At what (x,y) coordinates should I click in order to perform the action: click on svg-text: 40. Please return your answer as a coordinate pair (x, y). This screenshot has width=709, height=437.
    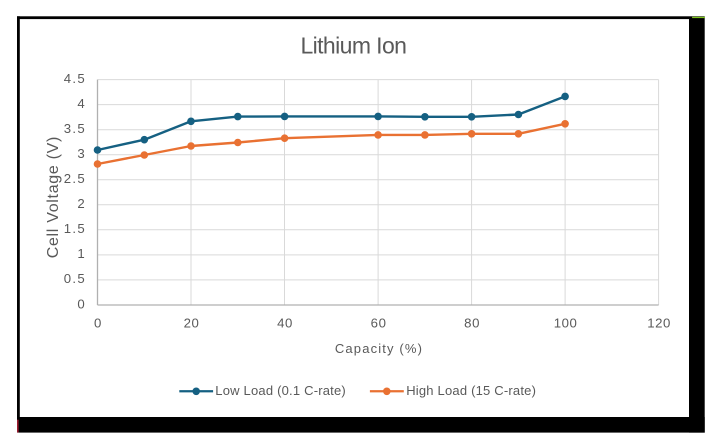
    Looking at the image, I should click on (285, 323).